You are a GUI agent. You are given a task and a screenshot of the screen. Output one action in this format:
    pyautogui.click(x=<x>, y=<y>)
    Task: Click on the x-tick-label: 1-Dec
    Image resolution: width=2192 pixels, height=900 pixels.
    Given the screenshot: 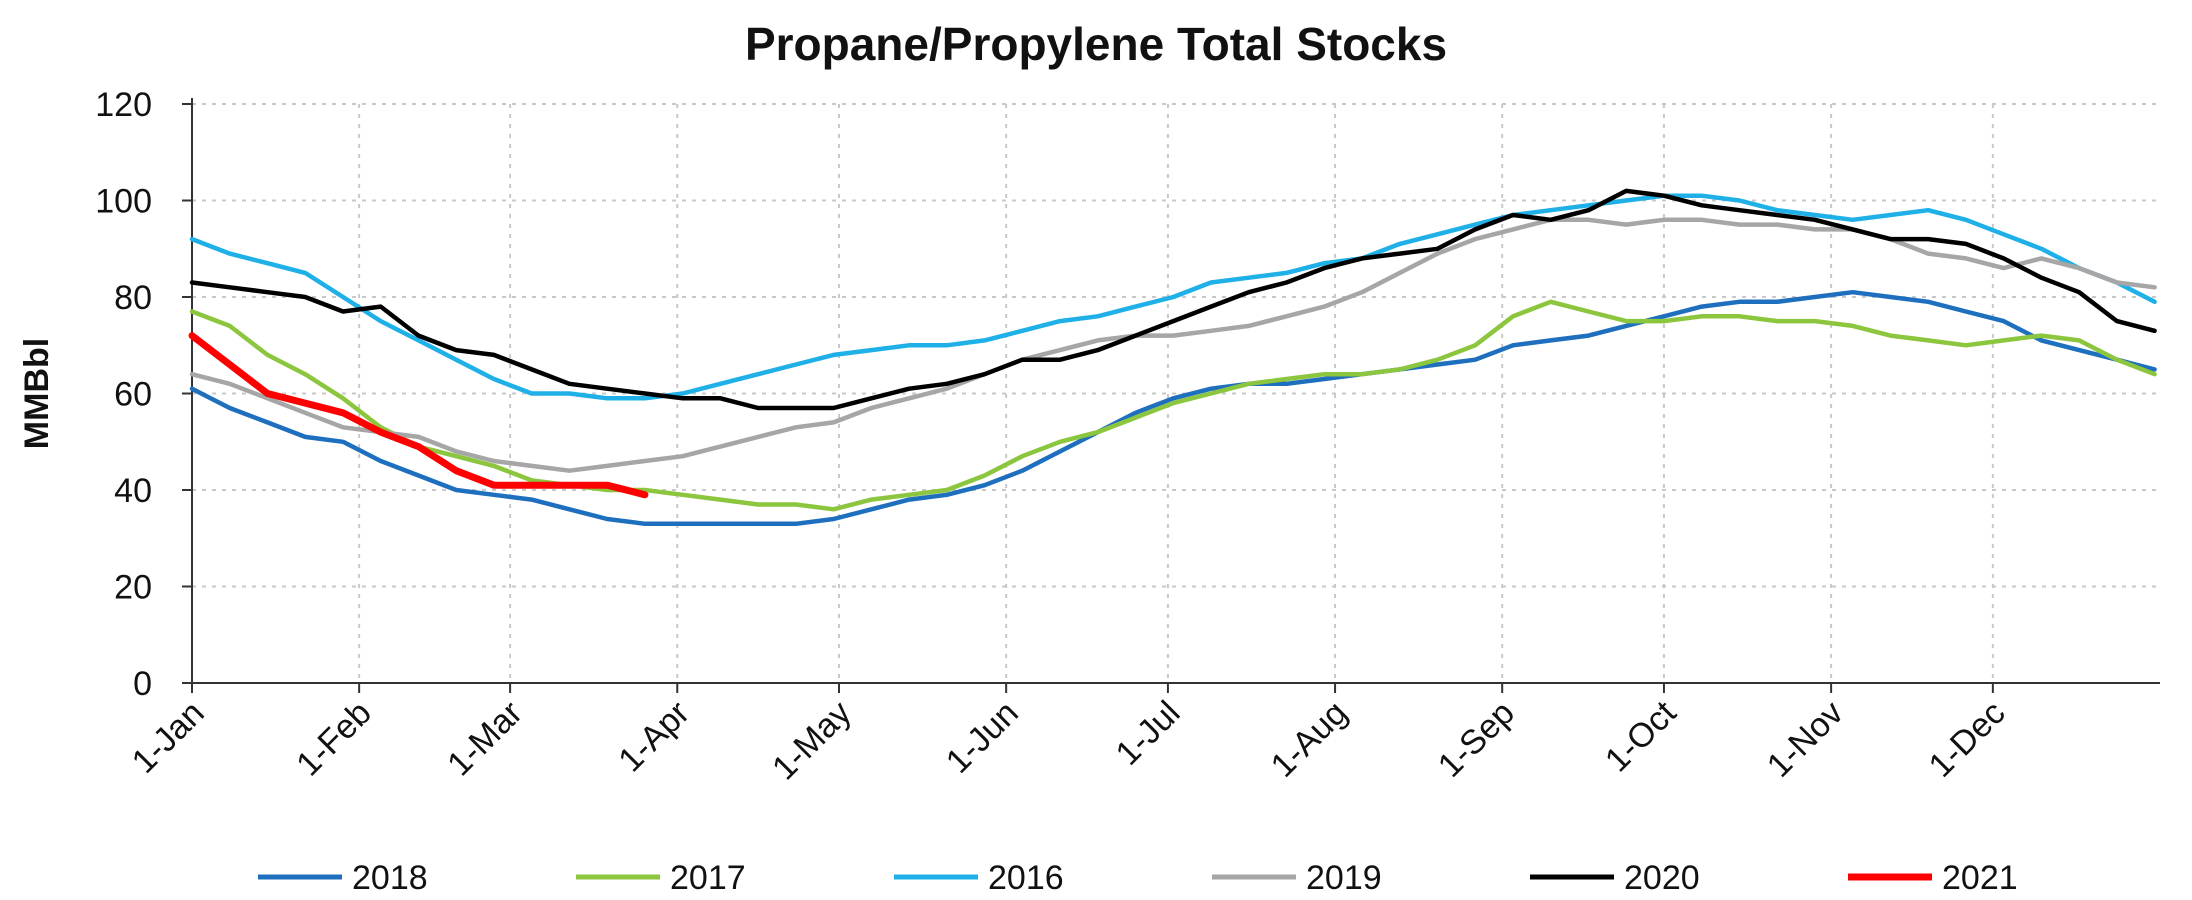 What is the action you would take?
    pyautogui.click(x=1967, y=739)
    